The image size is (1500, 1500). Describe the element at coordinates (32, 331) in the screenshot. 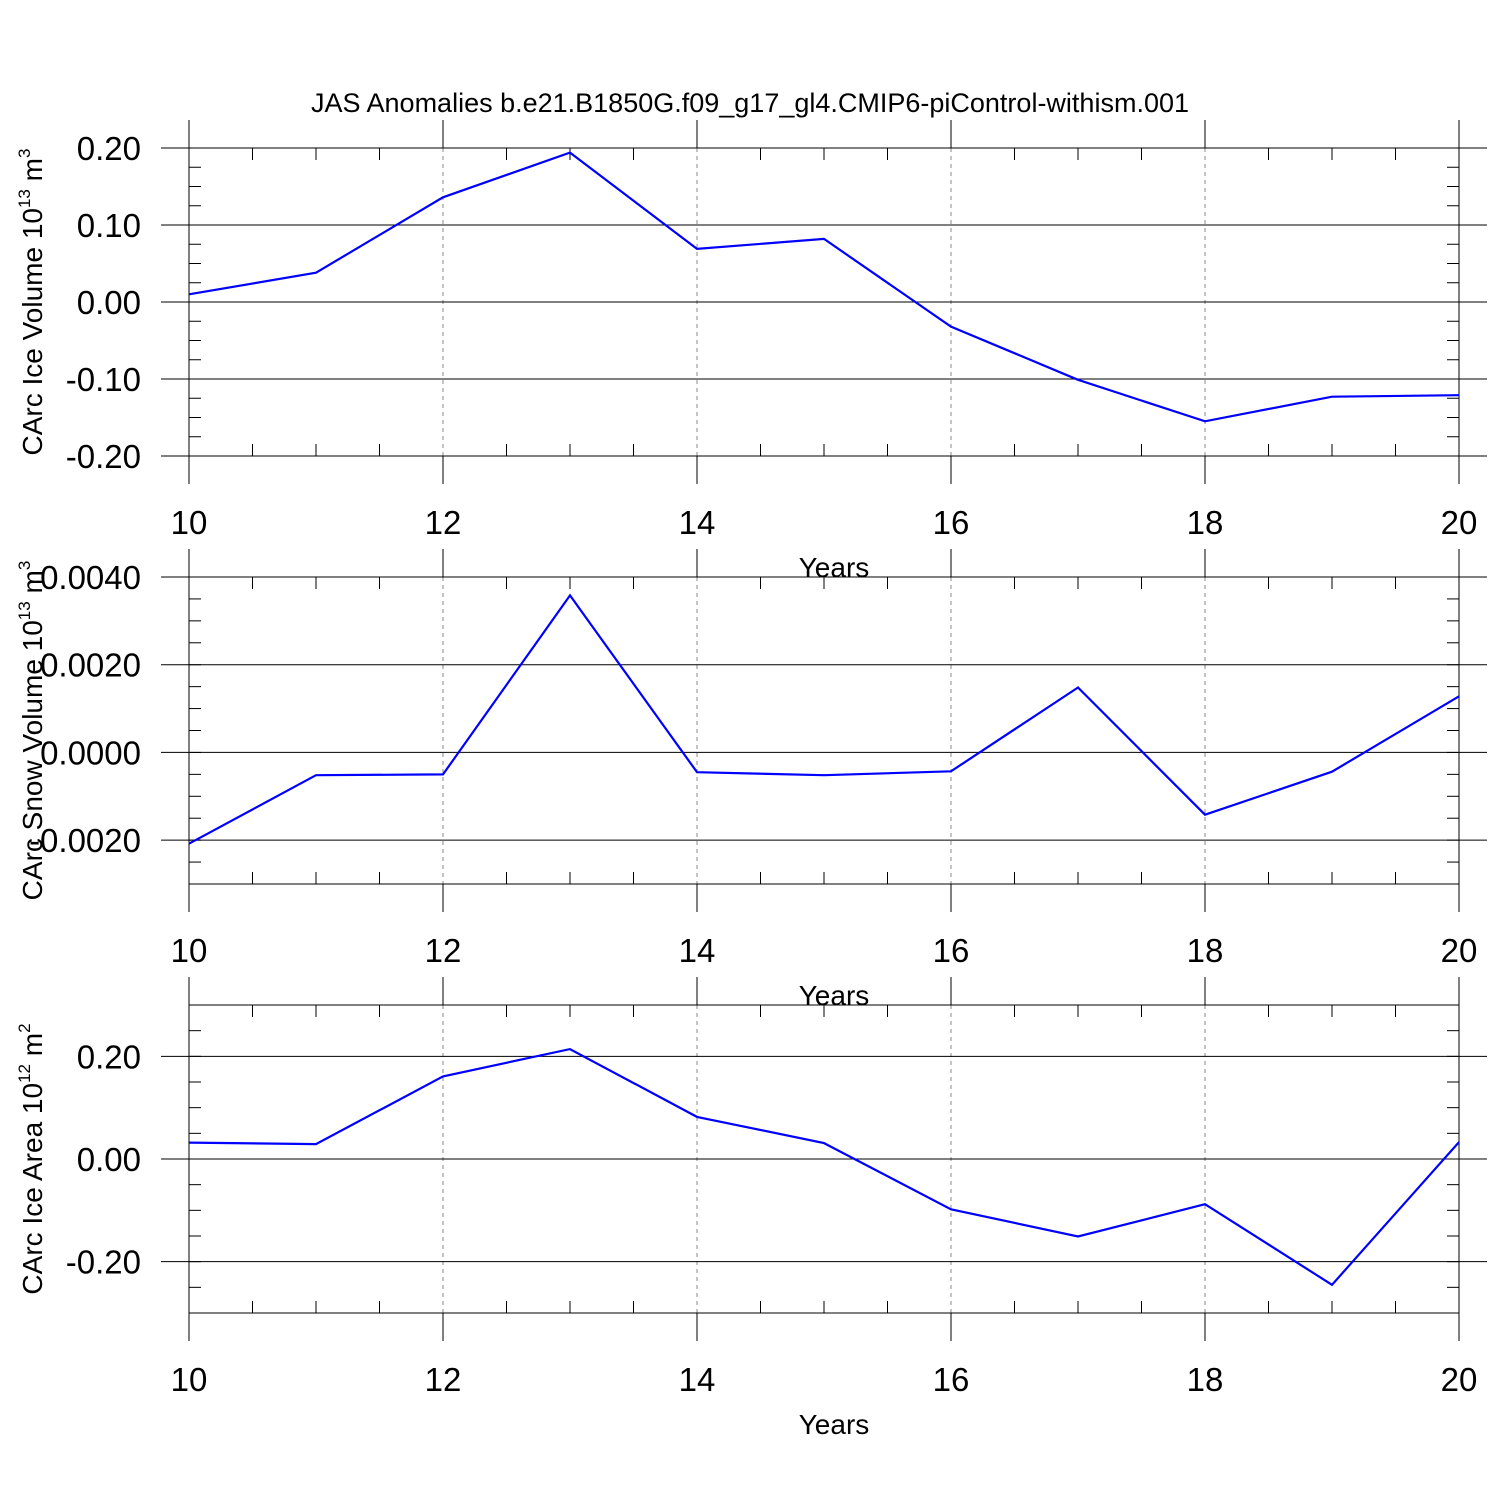

I see `y-axis-label-main: CArc Ice Volume 10` at that location.